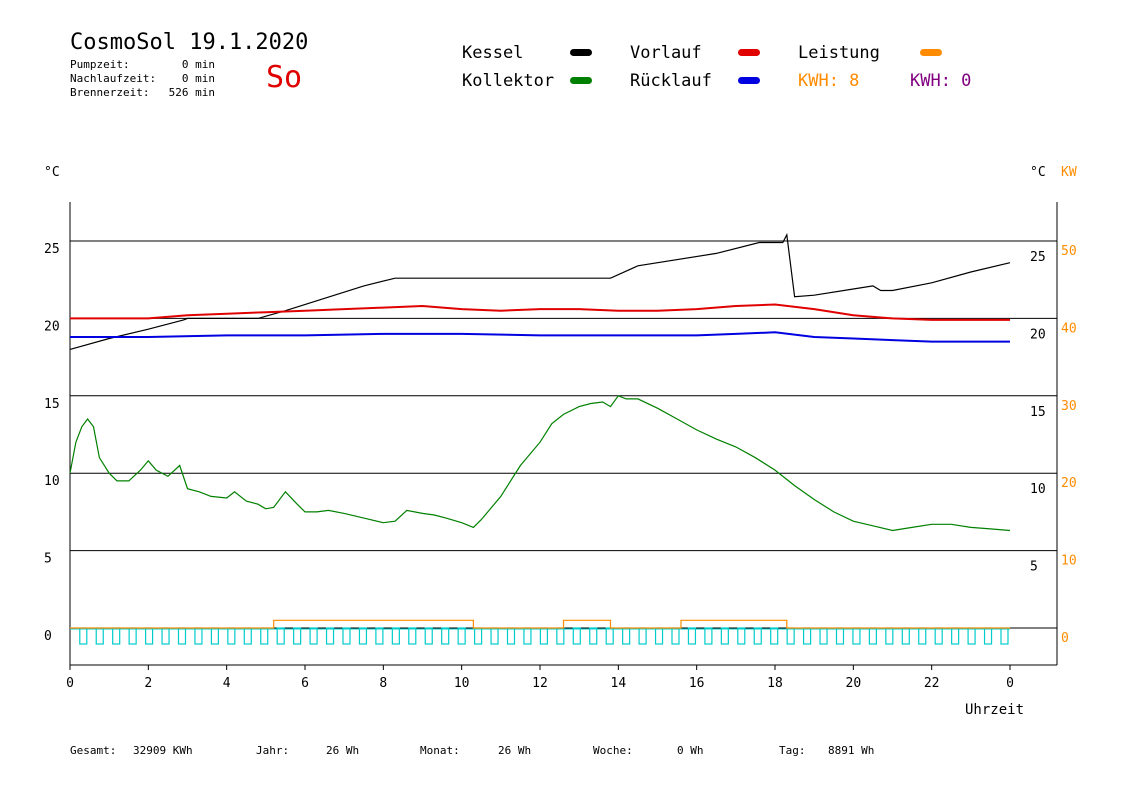 The width and height of the screenshot is (1148, 812). What do you see at coordinates (100, 64) in the screenshot?
I see `info-label: Pumpzeit:` at bounding box center [100, 64].